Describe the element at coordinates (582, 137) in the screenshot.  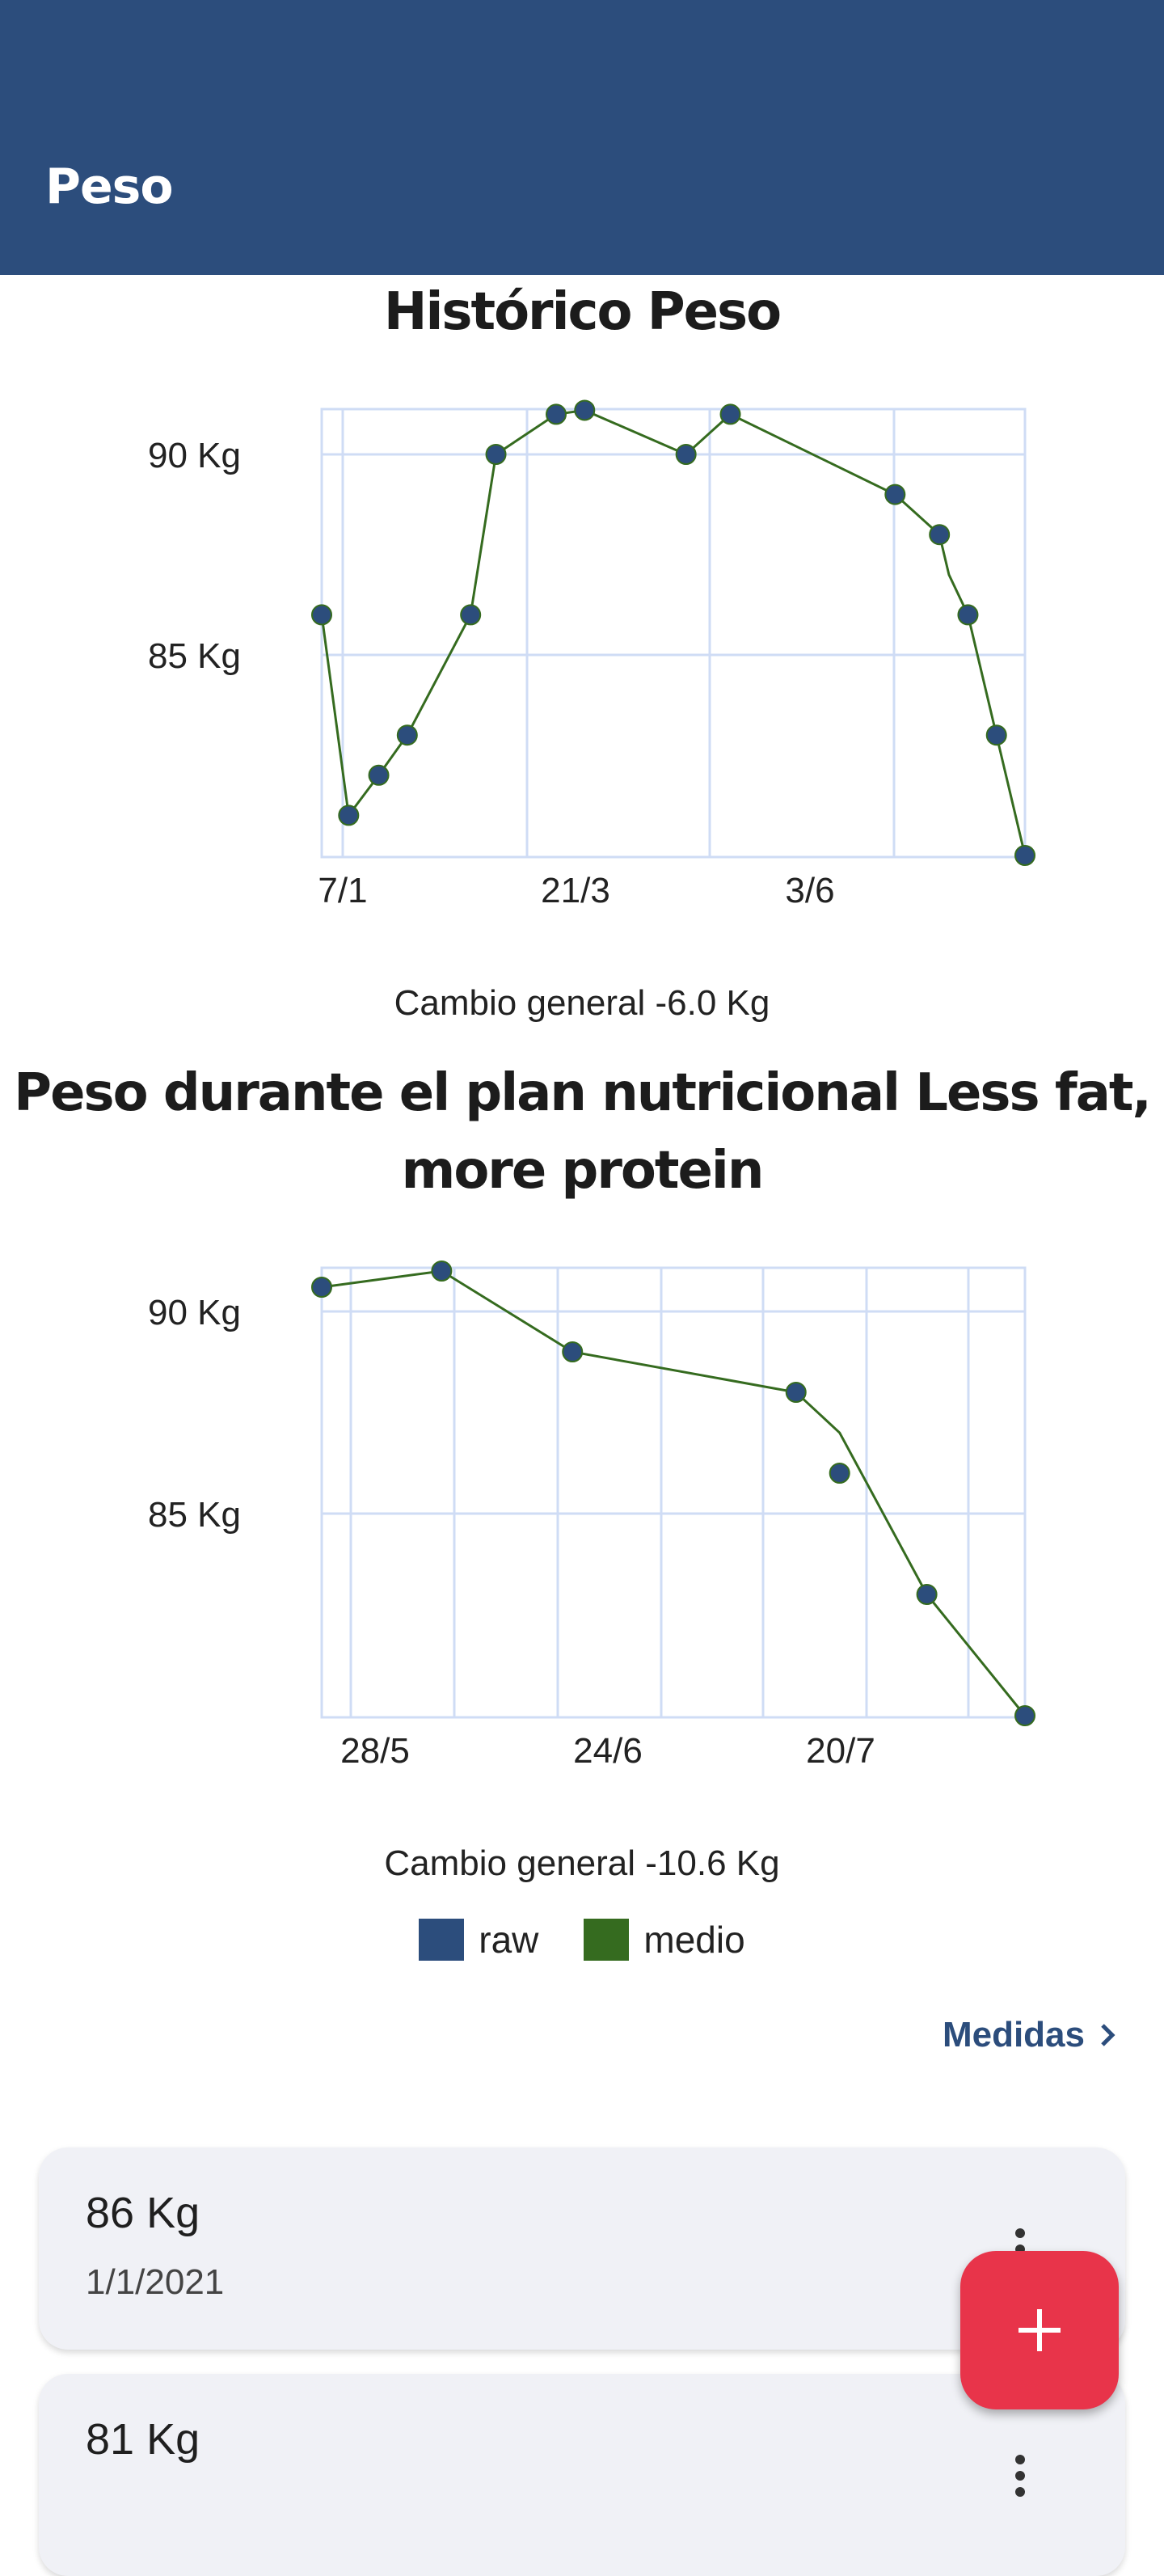
I see `app-bar: Peso` at that location.